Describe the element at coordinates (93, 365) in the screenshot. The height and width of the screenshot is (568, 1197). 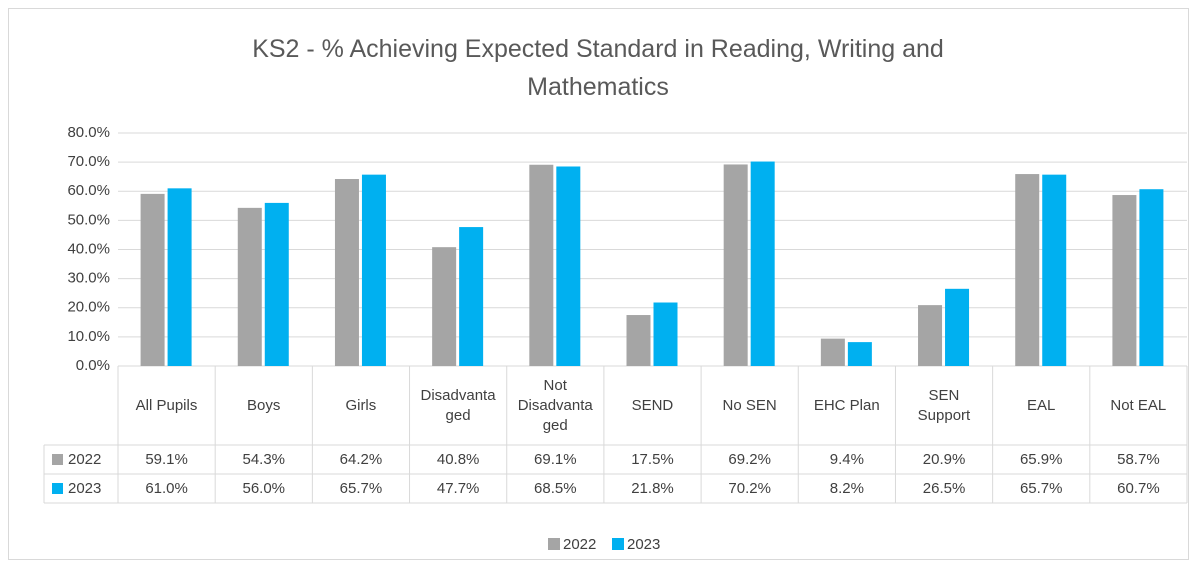
I see `y-tick-label: 0.0%` at that location.